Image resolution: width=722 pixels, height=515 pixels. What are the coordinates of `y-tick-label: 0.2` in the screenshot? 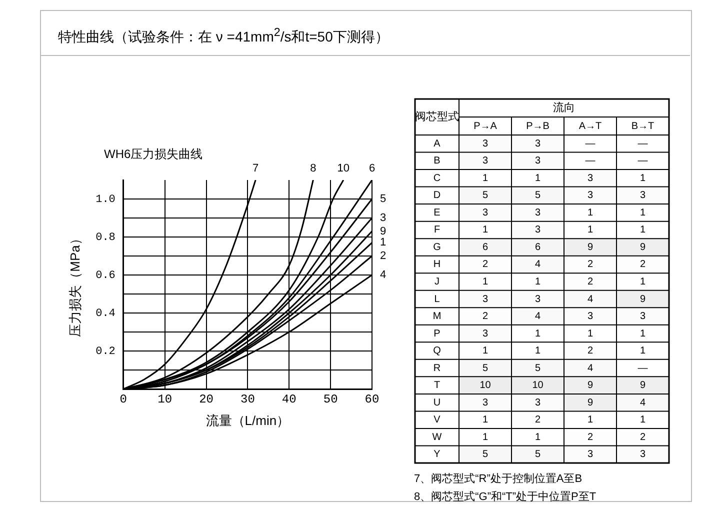 It's located at (106, 352).